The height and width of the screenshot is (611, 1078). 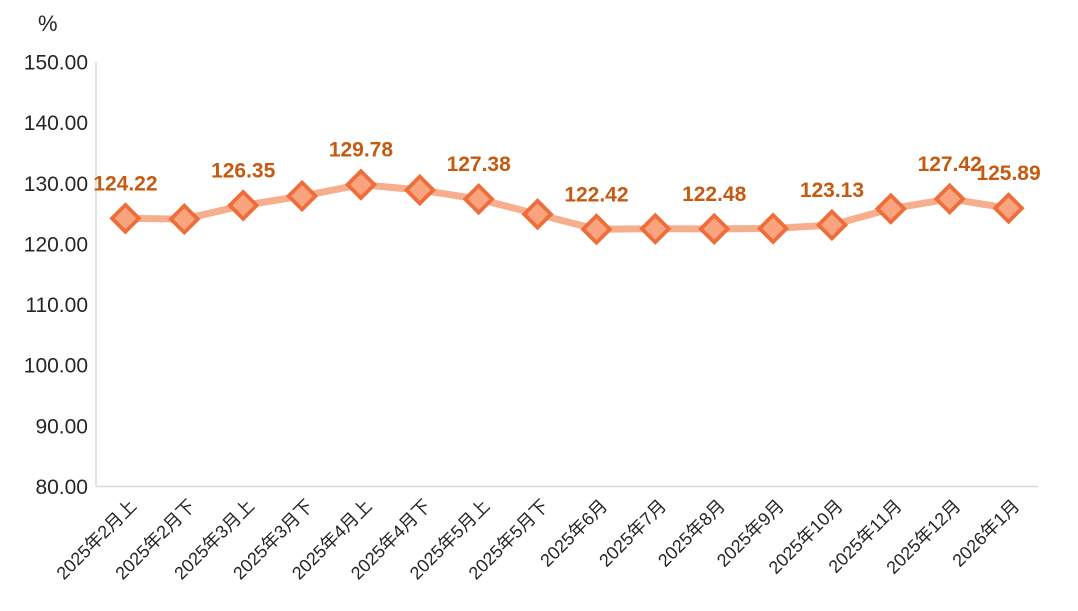 I want to click on y-axis-tick-label: 110.00, so click(x=56, y=305).